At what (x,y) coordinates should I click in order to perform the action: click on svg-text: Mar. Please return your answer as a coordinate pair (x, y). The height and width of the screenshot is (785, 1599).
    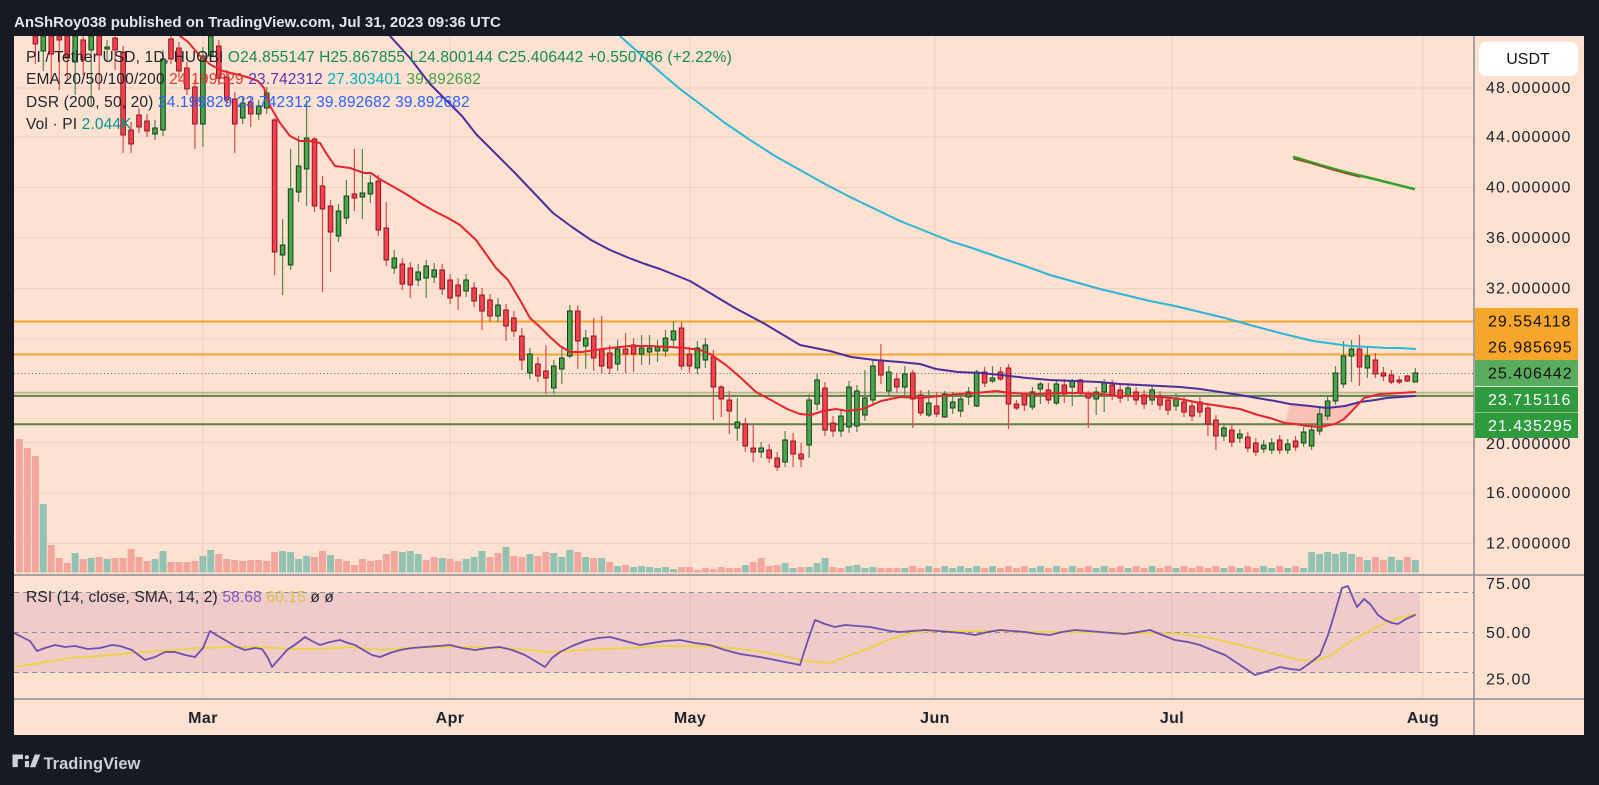
    Looking at the image, I should click on (203, 718).